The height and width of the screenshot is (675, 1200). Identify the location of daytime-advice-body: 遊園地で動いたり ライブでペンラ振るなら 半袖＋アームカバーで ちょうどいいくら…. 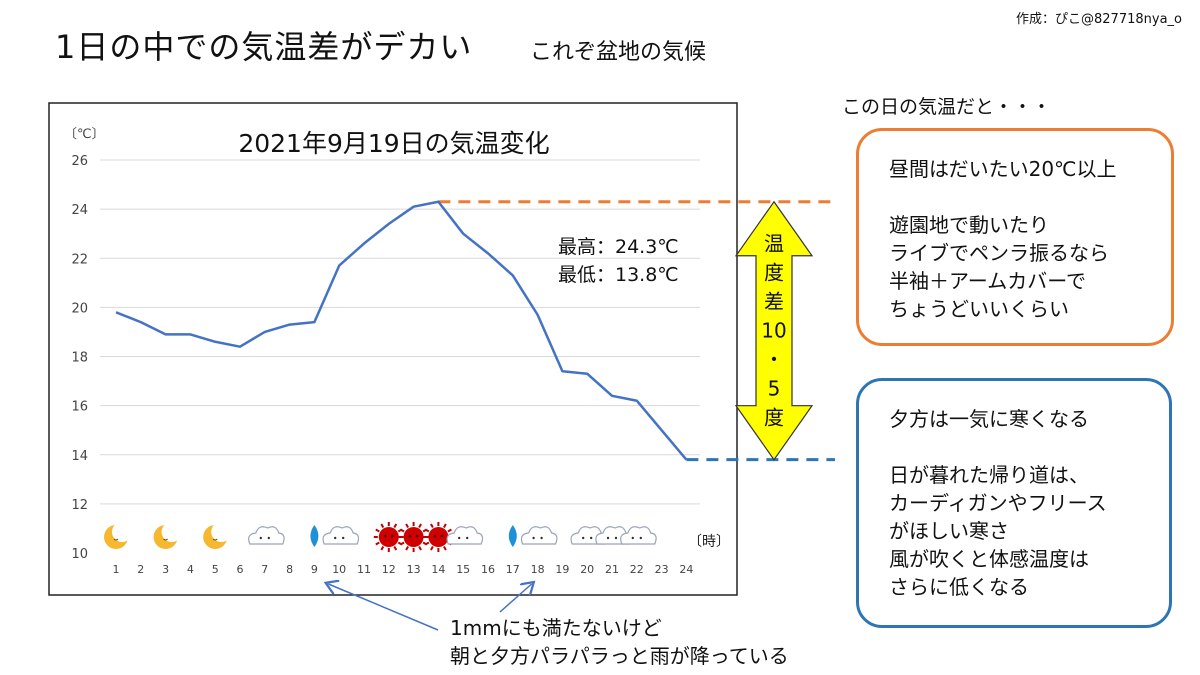
(999, 267).